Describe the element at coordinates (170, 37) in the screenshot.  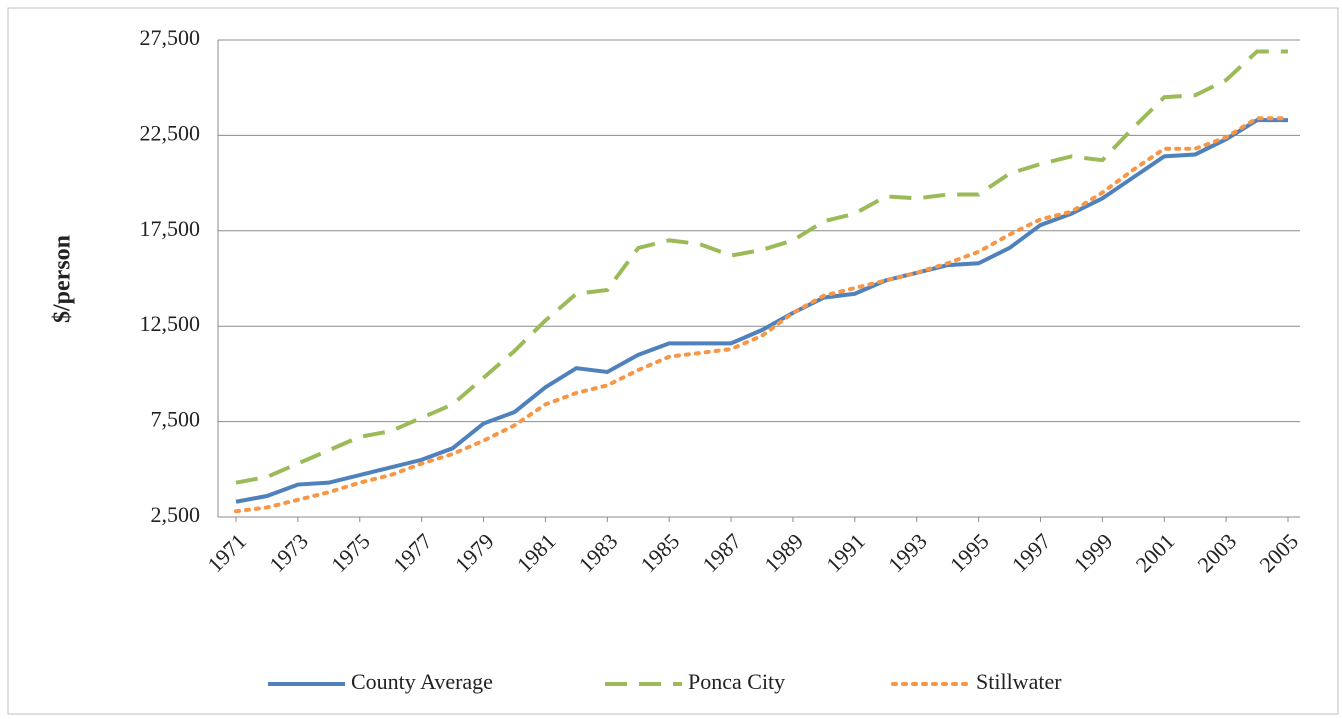
I see `y-tick-label: 27,500` at that location.